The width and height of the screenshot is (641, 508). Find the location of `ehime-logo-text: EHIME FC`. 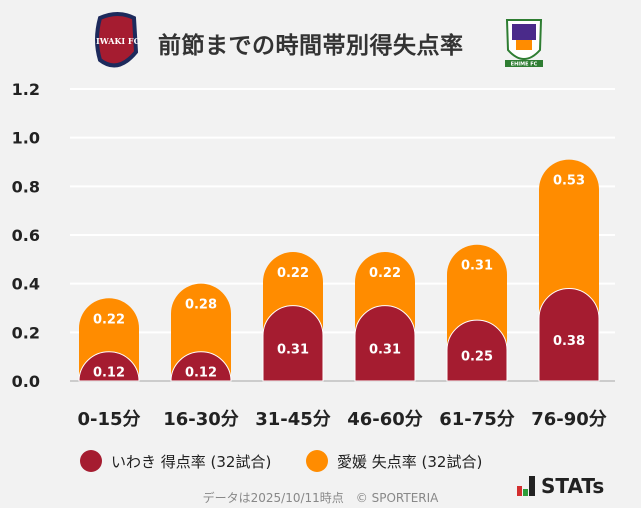

ehime-logo-text: EHIME FC is located at coordinates (524, 65).